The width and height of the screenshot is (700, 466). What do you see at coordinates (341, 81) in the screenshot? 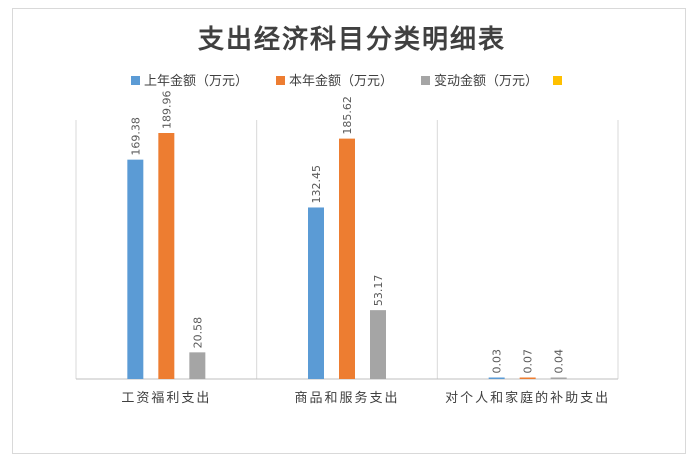
I see `legend-label: 本年金额（万元）` at bounding box center [341, 81].